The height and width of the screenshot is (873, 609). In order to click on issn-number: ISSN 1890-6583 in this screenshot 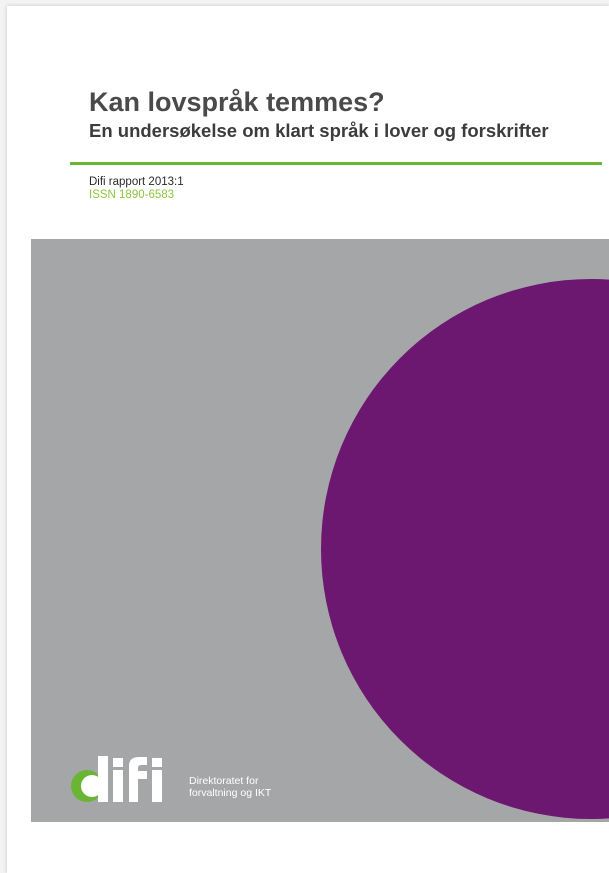, I will do `click(132, 195)`.